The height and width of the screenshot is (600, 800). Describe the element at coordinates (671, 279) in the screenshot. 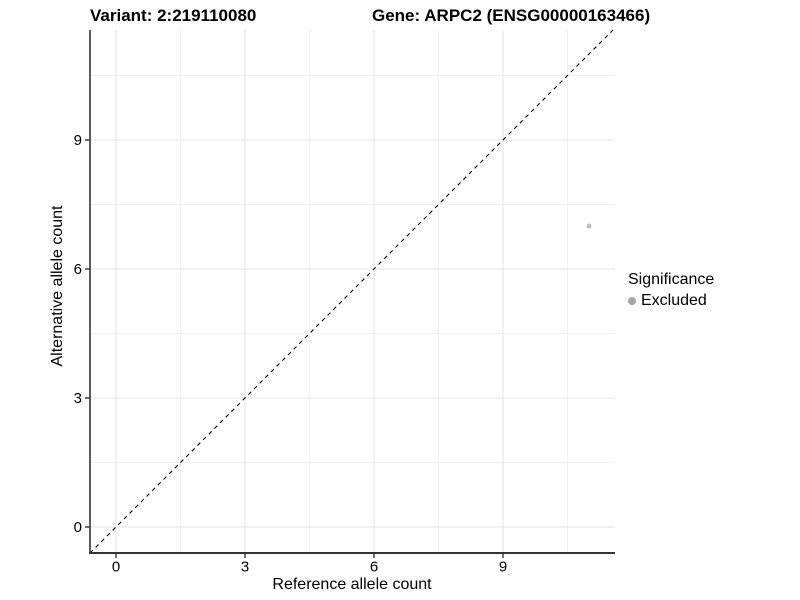

I see `legend-title: Significance` at that location.